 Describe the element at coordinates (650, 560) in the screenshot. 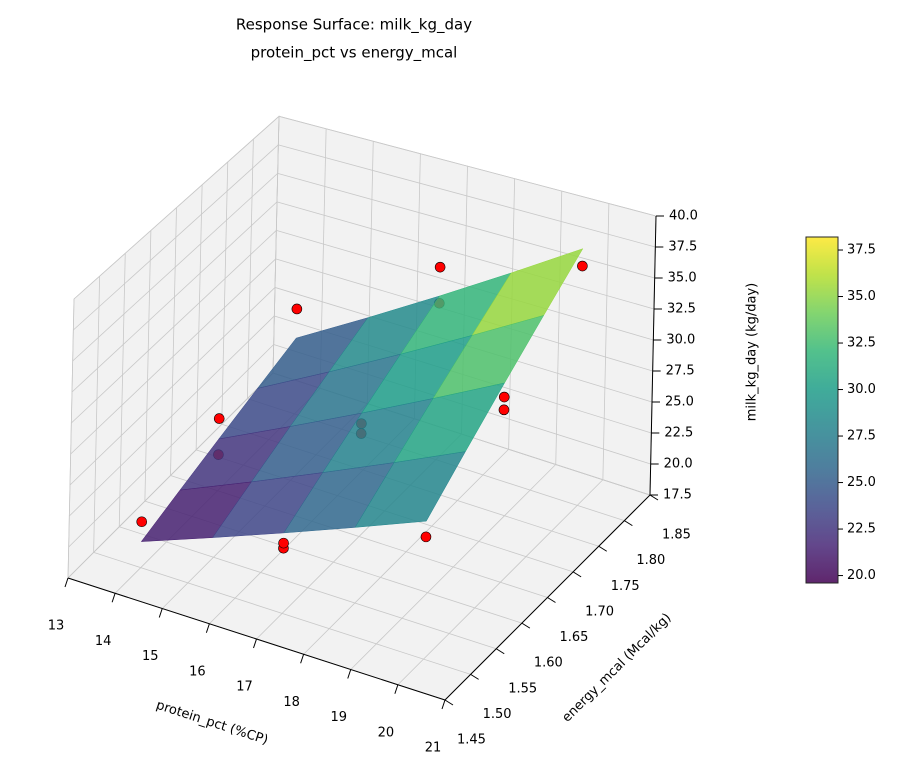

I see `y-tick-label: 1.80` at that location.